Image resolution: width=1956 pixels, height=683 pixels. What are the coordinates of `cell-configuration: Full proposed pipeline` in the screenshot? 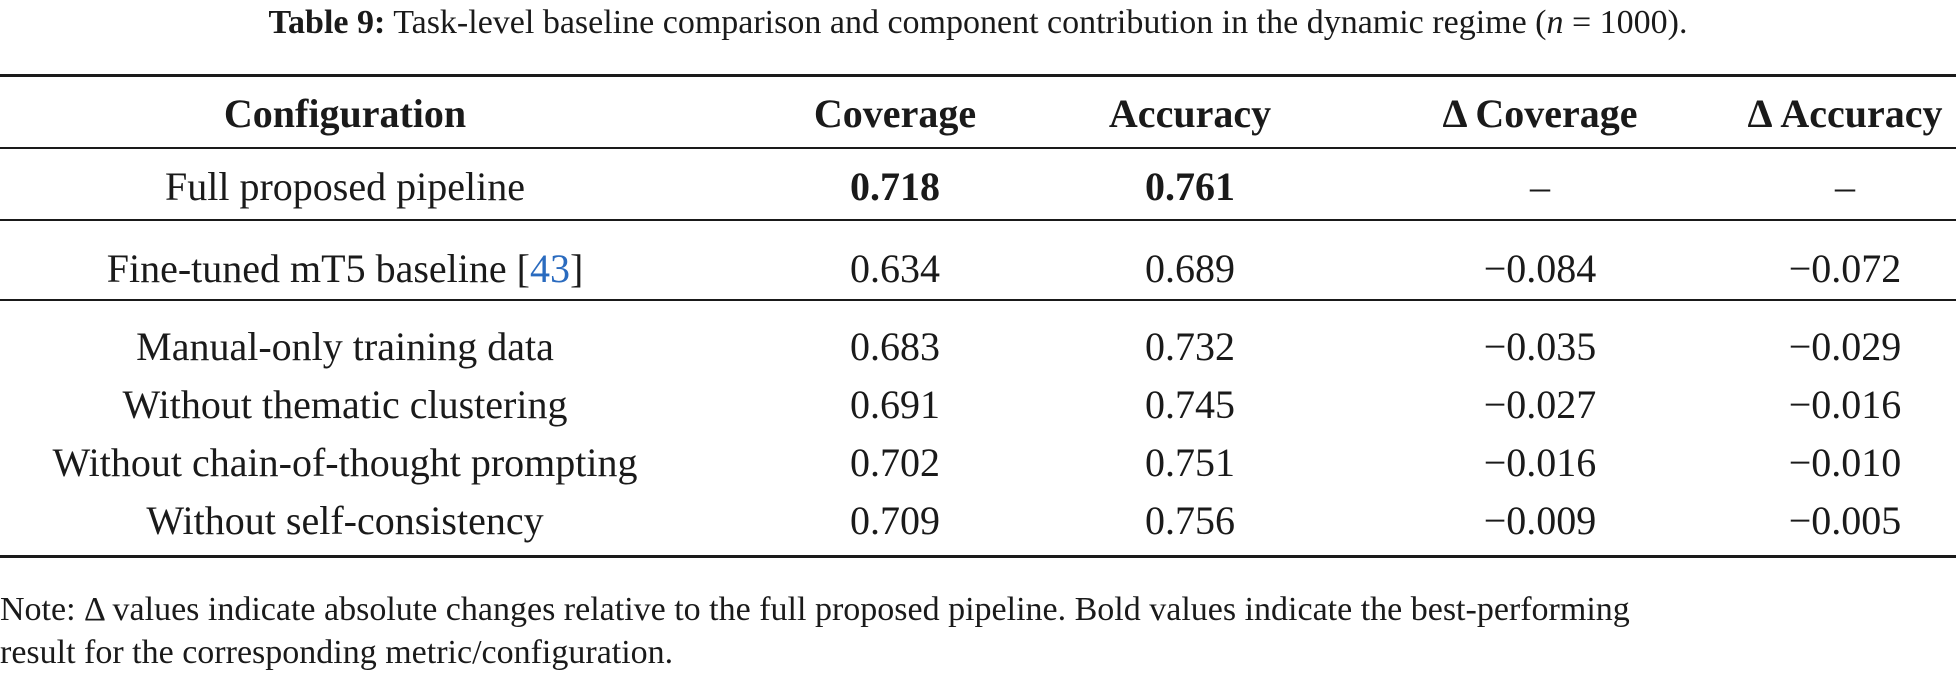 It's located at (345, 186).